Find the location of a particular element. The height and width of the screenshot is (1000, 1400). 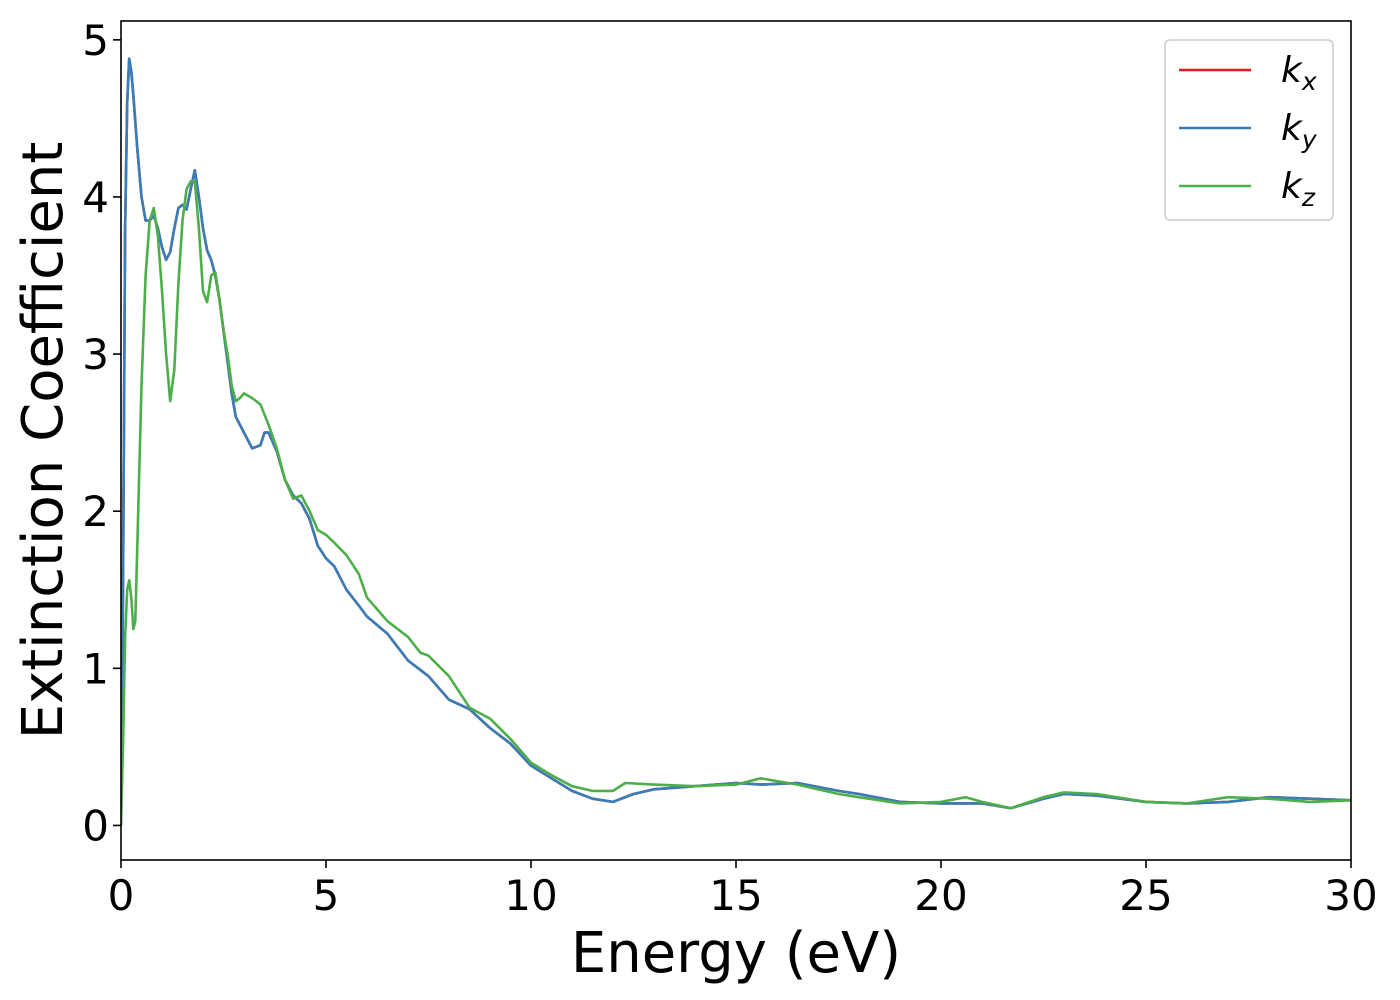

x-tick-label: 10 is located at coordinates (530, 895).